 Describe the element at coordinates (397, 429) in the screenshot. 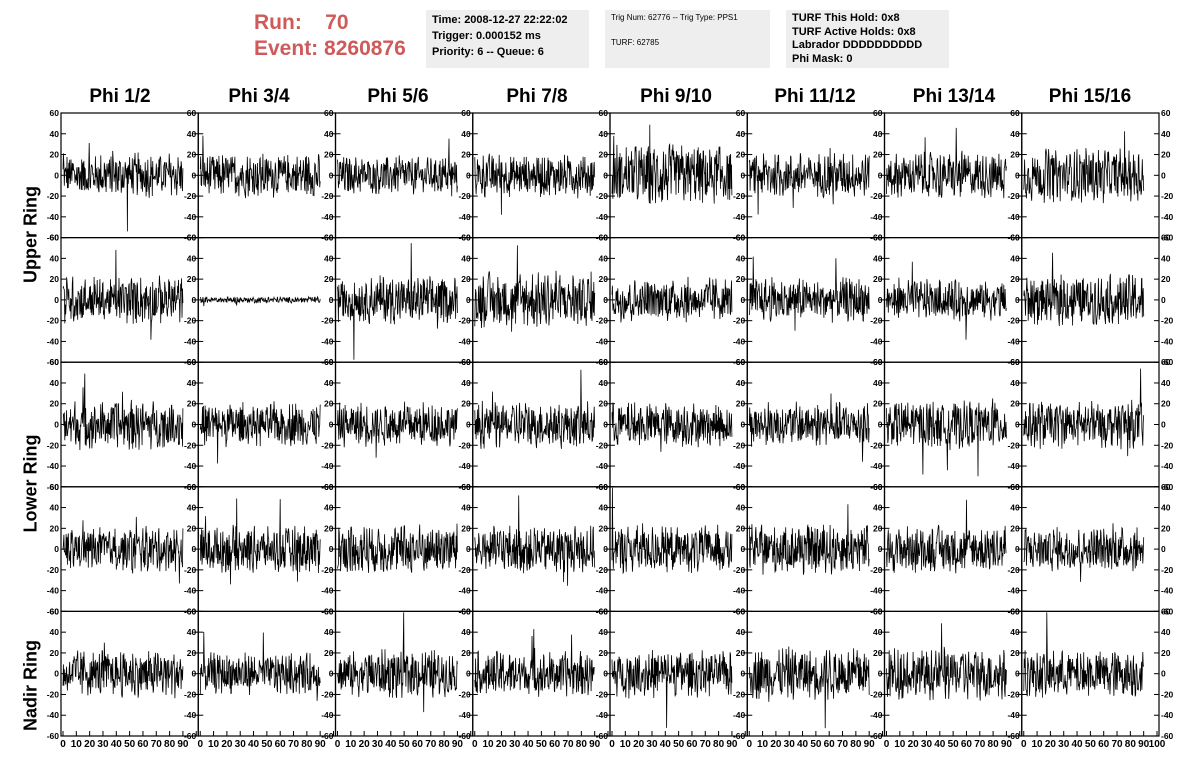

I see `waveform-trace-r3-c3` at that location.